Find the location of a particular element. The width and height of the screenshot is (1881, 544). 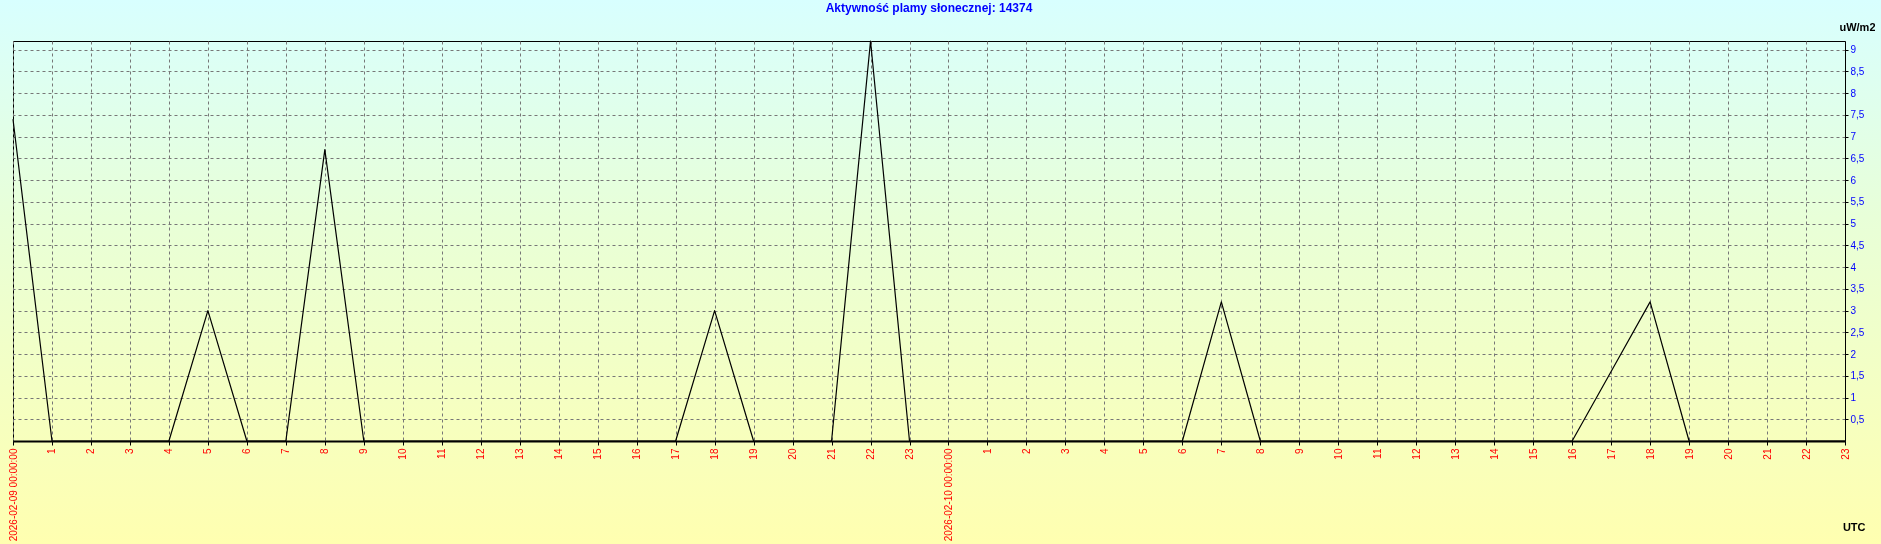

y-tick-label: 3,5 is located at coordinates (1857, 289).